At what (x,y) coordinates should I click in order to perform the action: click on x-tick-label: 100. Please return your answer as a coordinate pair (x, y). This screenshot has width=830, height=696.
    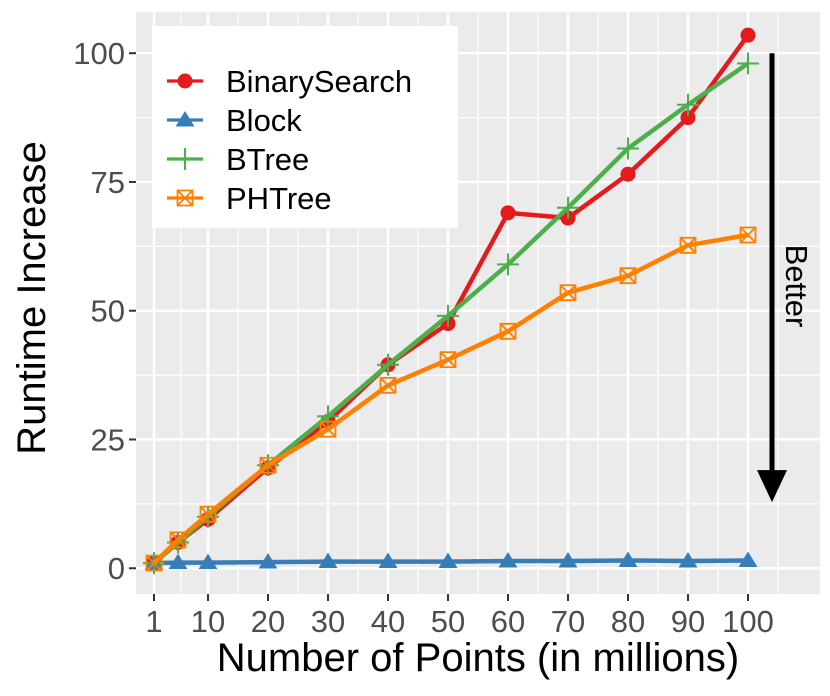
    Looking at the image, I should click on (748, 621).